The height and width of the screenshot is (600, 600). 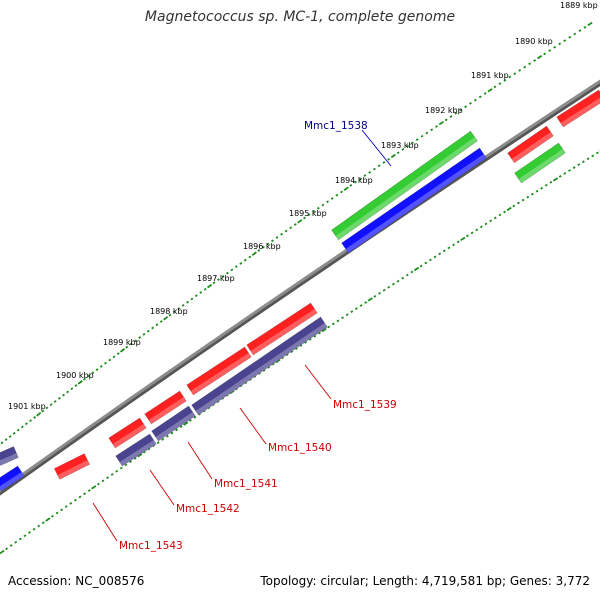 I want to click on gene-forward-block-shade, so click(x=416, y=203).